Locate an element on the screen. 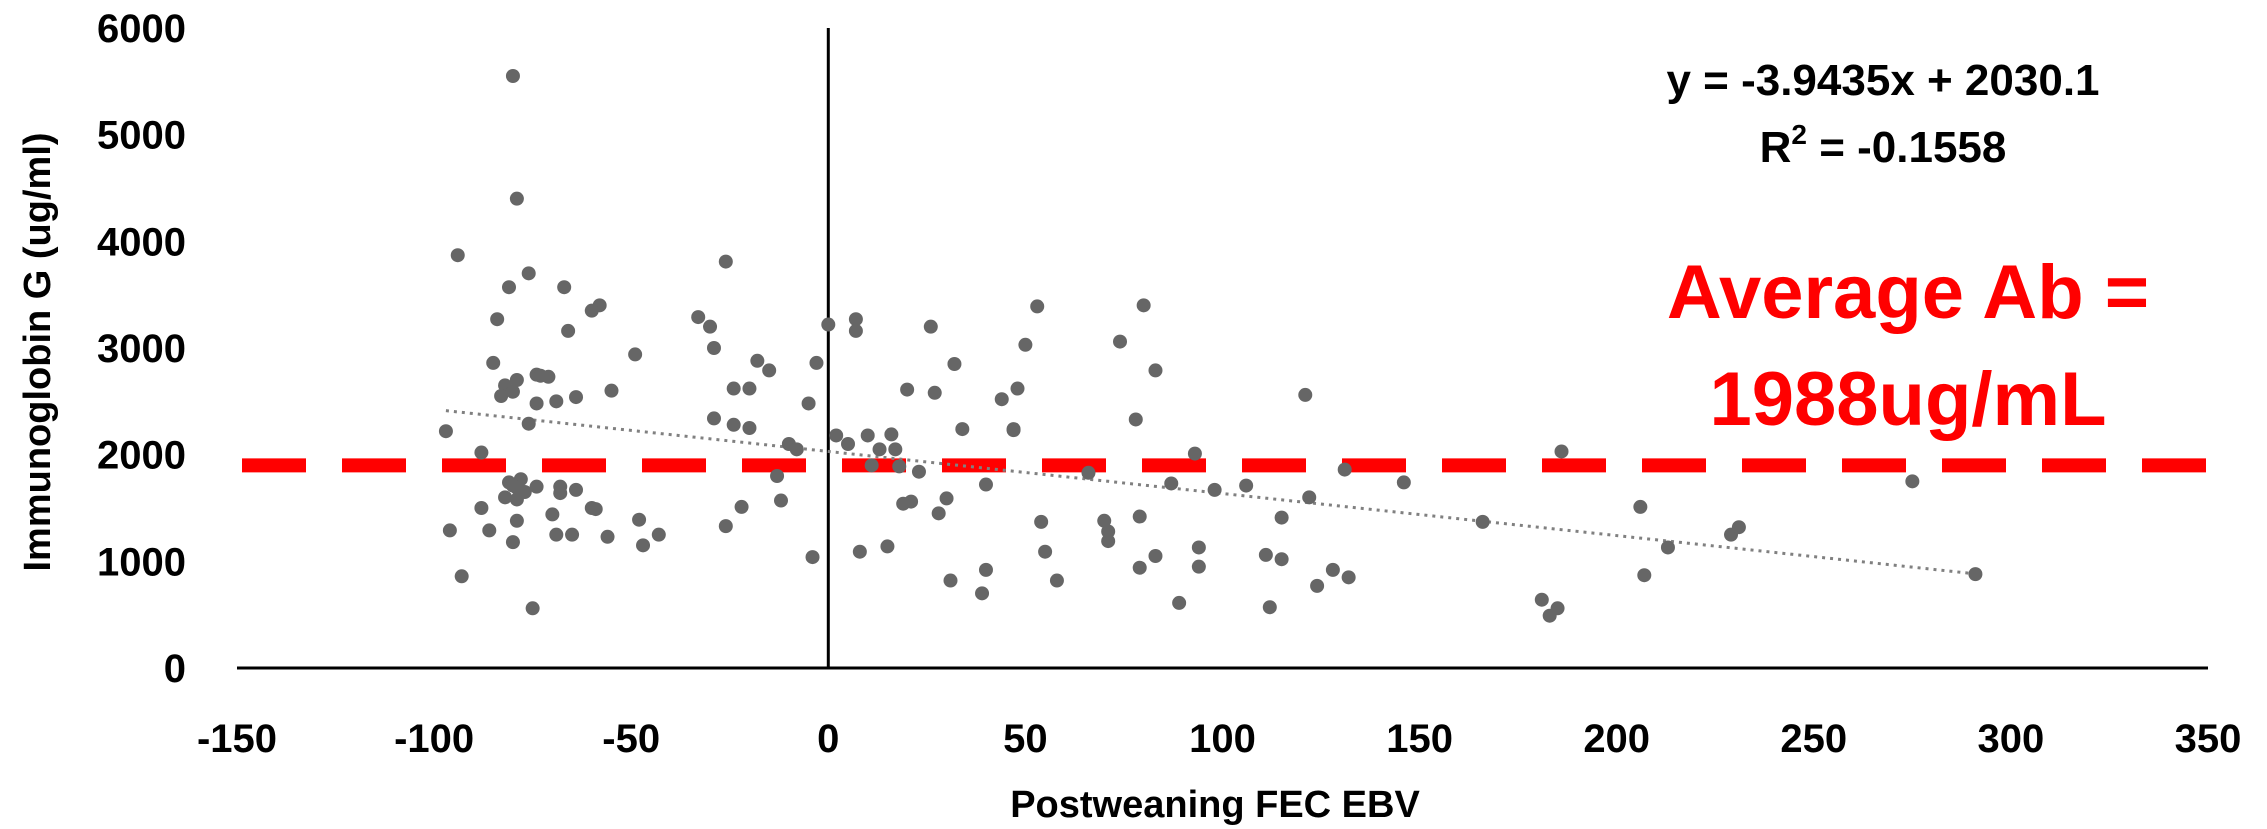  x-tick-label: 200 is located at coordinates (1616, 739).